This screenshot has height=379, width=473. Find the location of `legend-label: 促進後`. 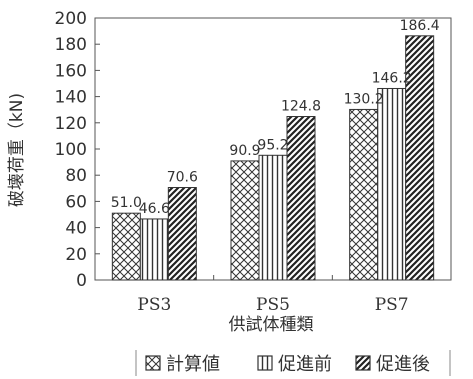

legend-label: 促進後 is located at coordinates (403, 364).